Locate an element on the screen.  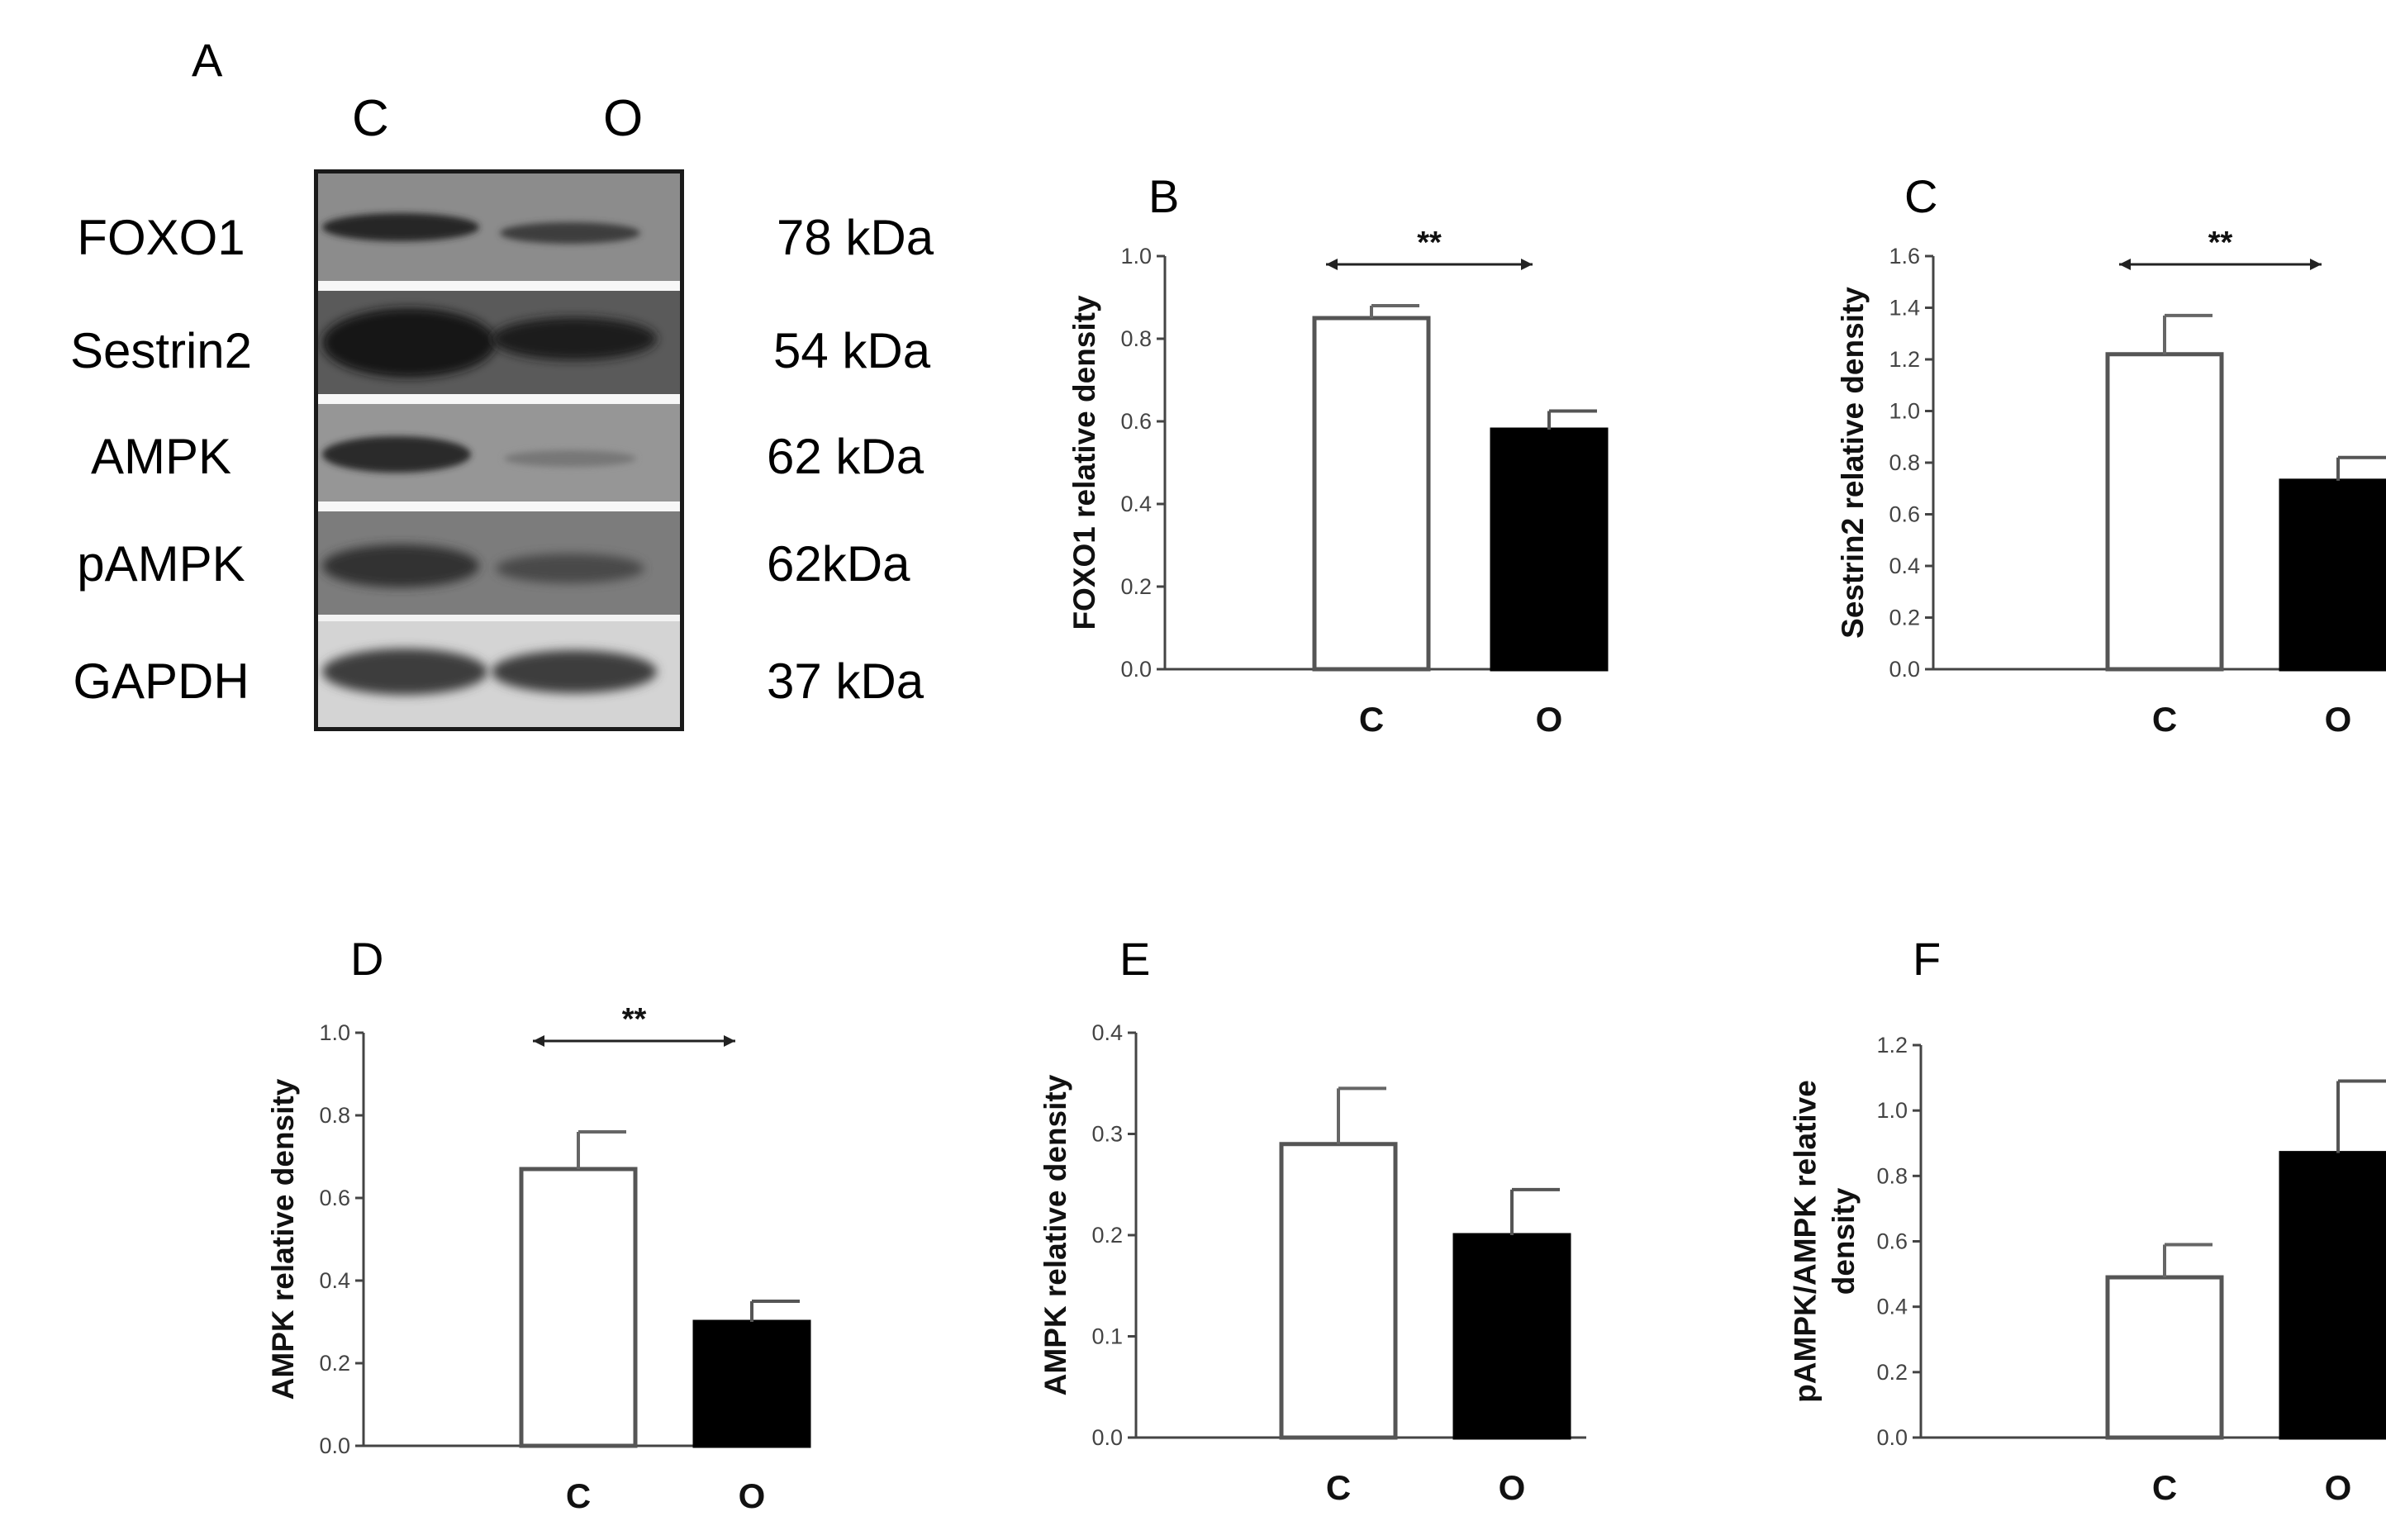
band-gapdh-c is located at coordinates (404, 672).